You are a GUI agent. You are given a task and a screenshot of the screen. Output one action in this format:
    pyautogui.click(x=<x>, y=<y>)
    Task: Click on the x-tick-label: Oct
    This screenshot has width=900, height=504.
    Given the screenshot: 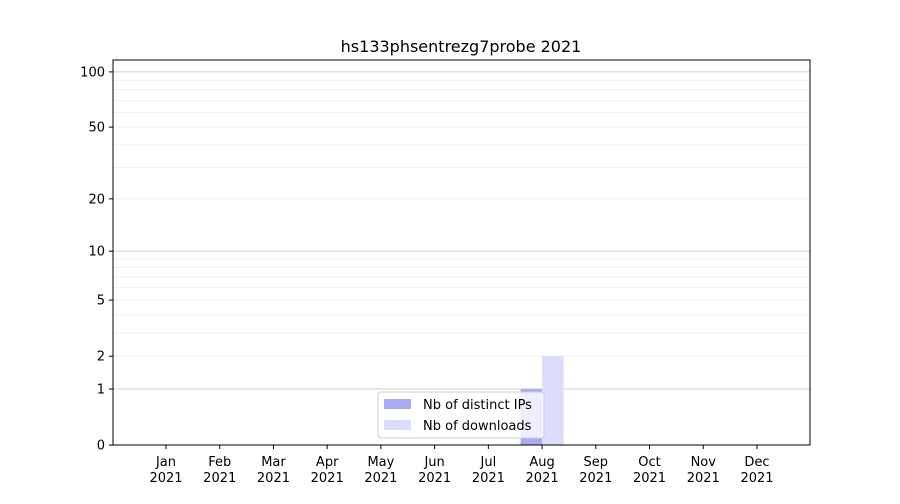 What is the action you would take?
    pyautogui.click(x=649, y=462)
    